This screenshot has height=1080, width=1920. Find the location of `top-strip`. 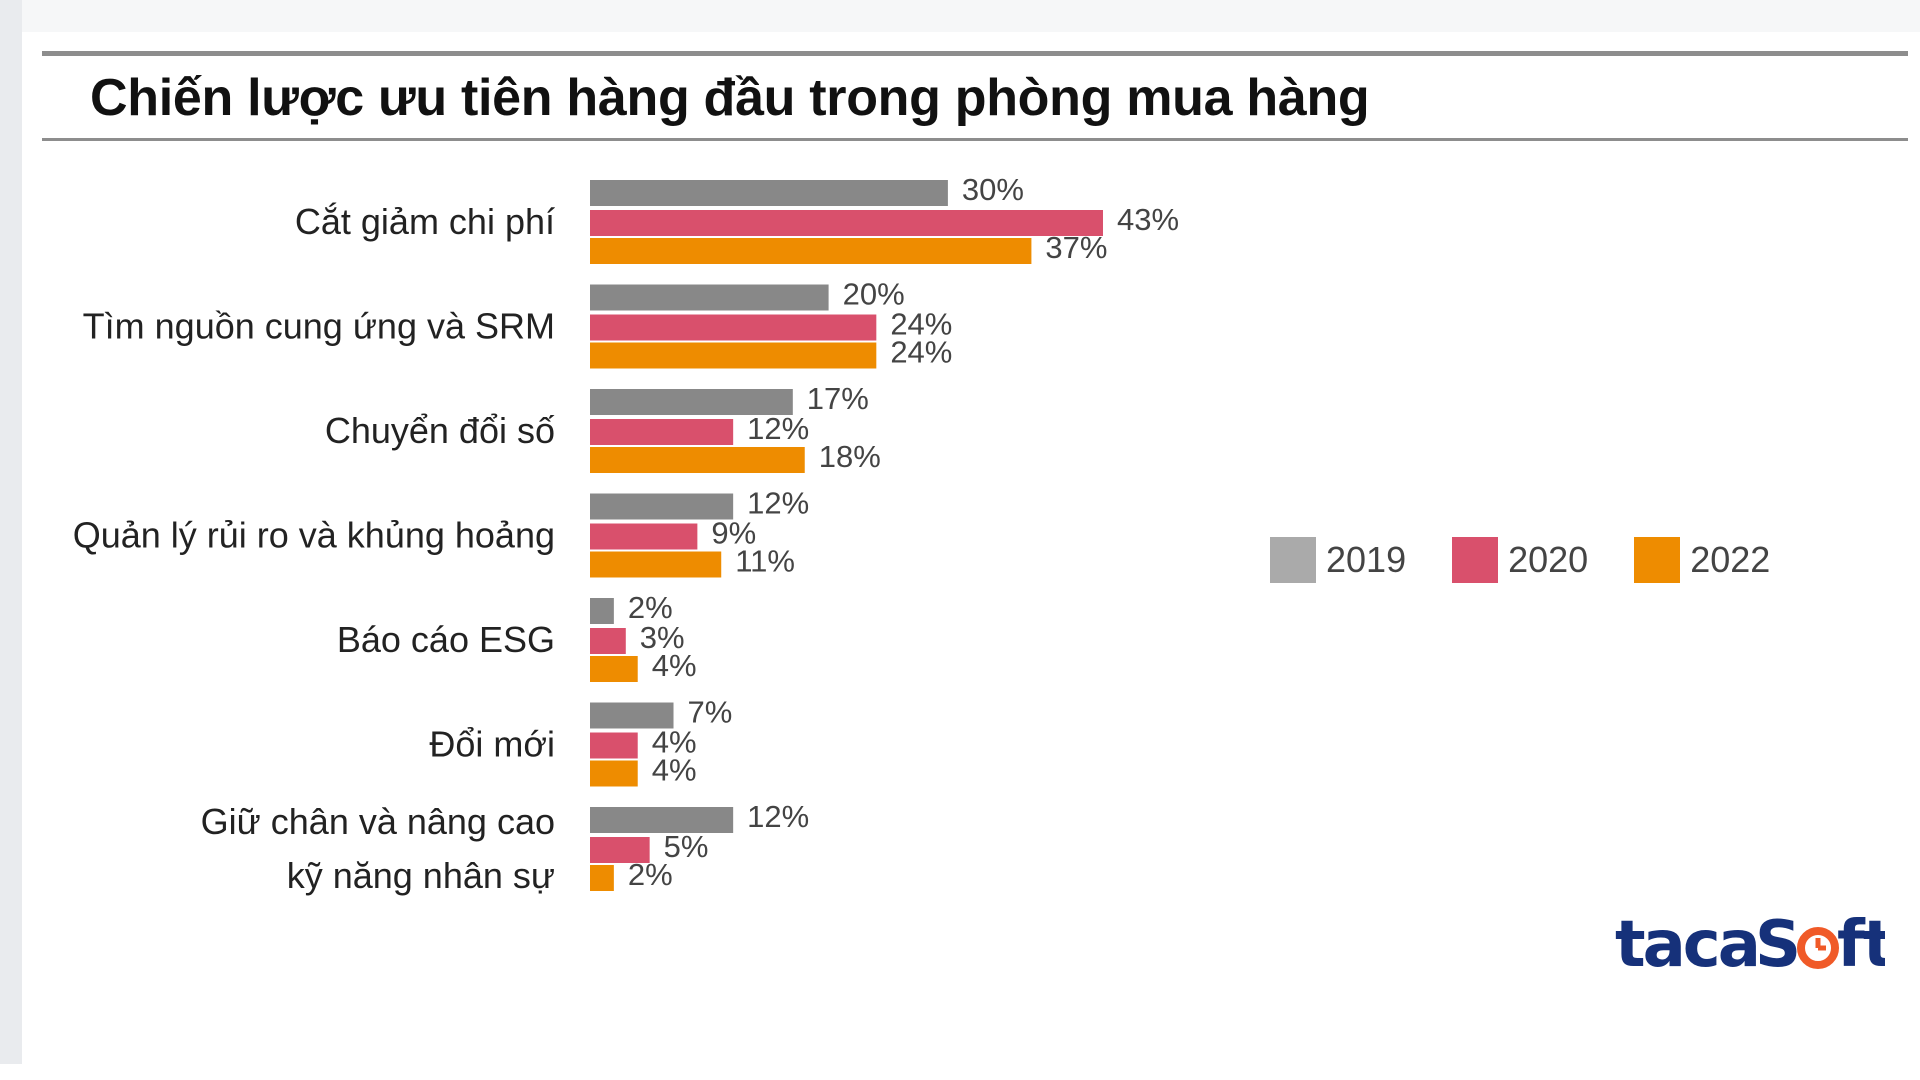

top-strip is located at coordinates (960, 16).